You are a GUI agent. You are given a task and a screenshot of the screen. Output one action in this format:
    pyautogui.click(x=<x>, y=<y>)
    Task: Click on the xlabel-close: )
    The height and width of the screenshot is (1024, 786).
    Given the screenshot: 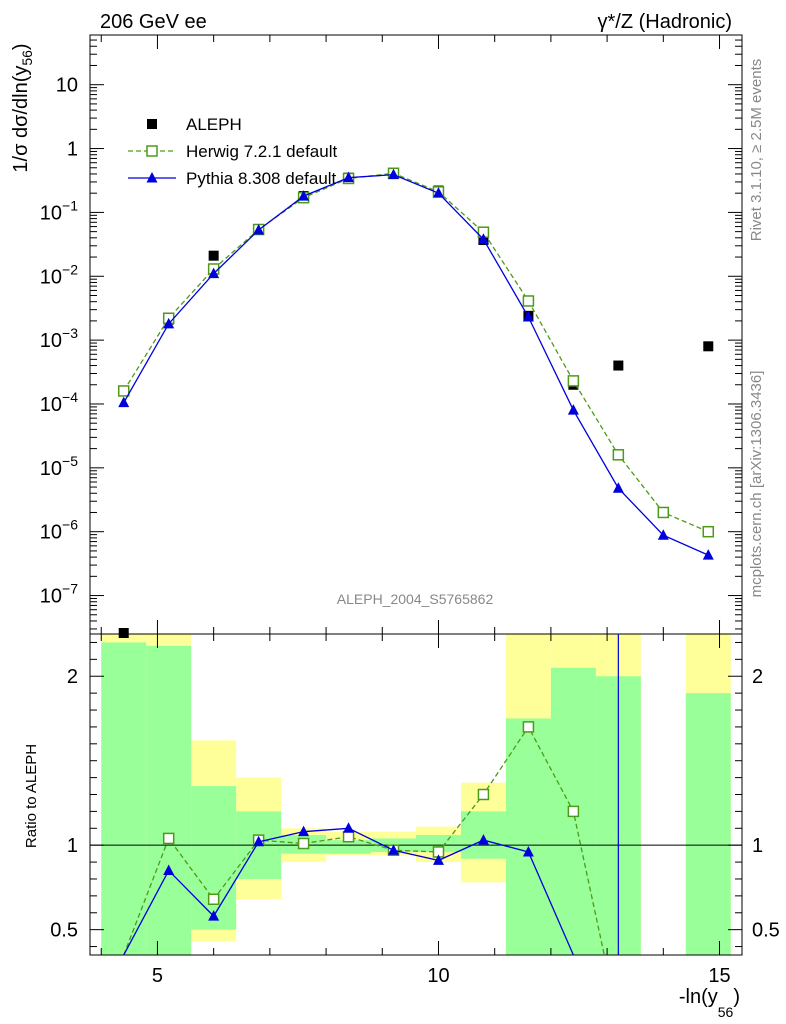 What is the action you would take?
    pyautogui.click(x=736, y=997)
    